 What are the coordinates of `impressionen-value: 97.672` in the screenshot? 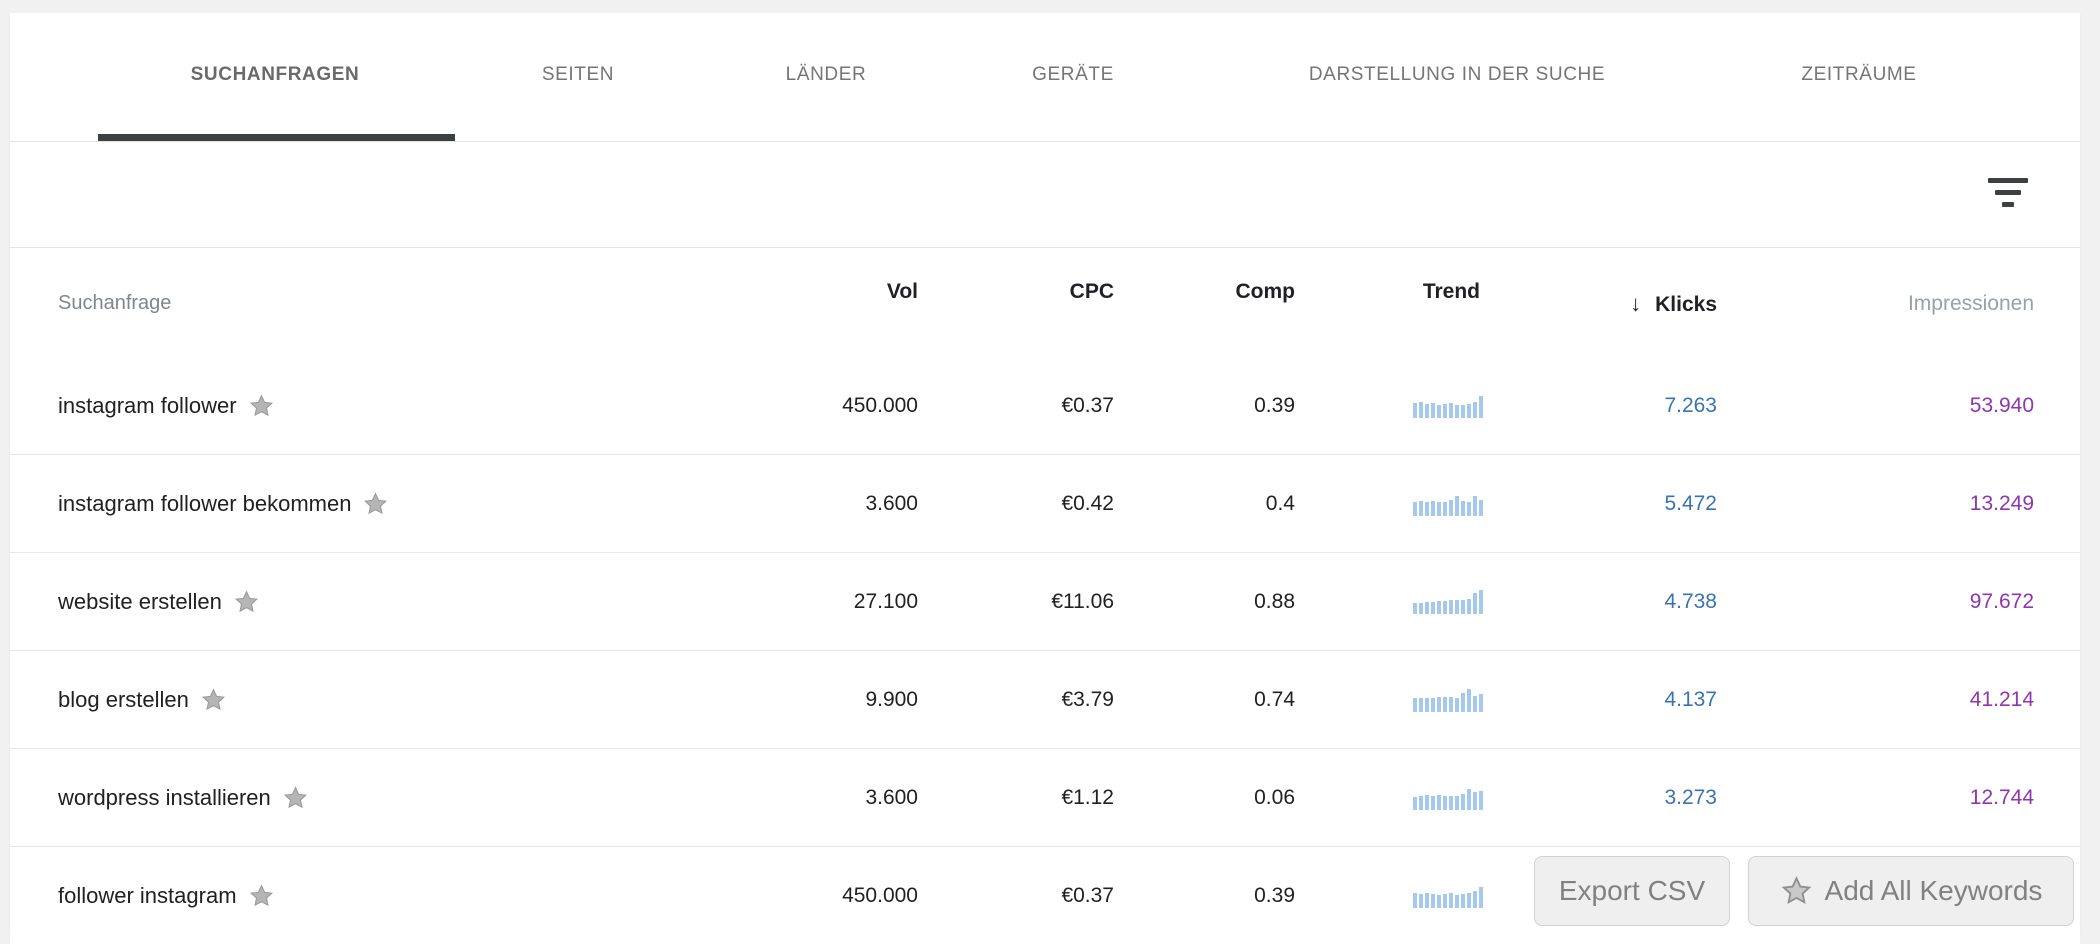 It's located at (2001, 601).